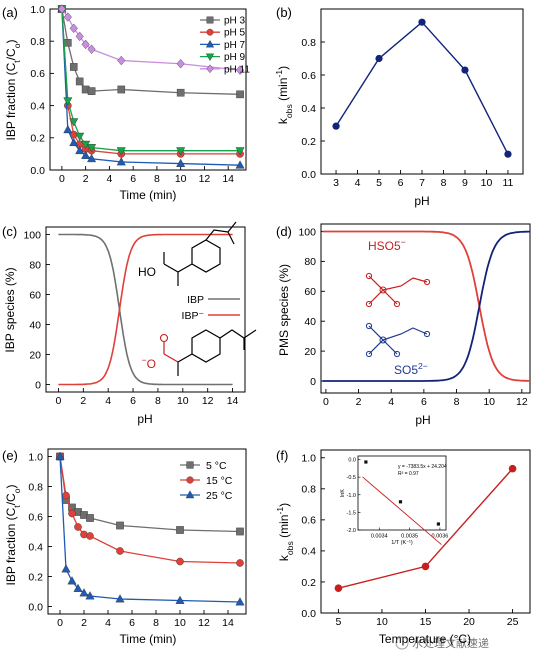 The image size is (533, 658). Describe the element at coordinates (231, 238) in the screenshot. I see `isobutyl-branch` at that location.